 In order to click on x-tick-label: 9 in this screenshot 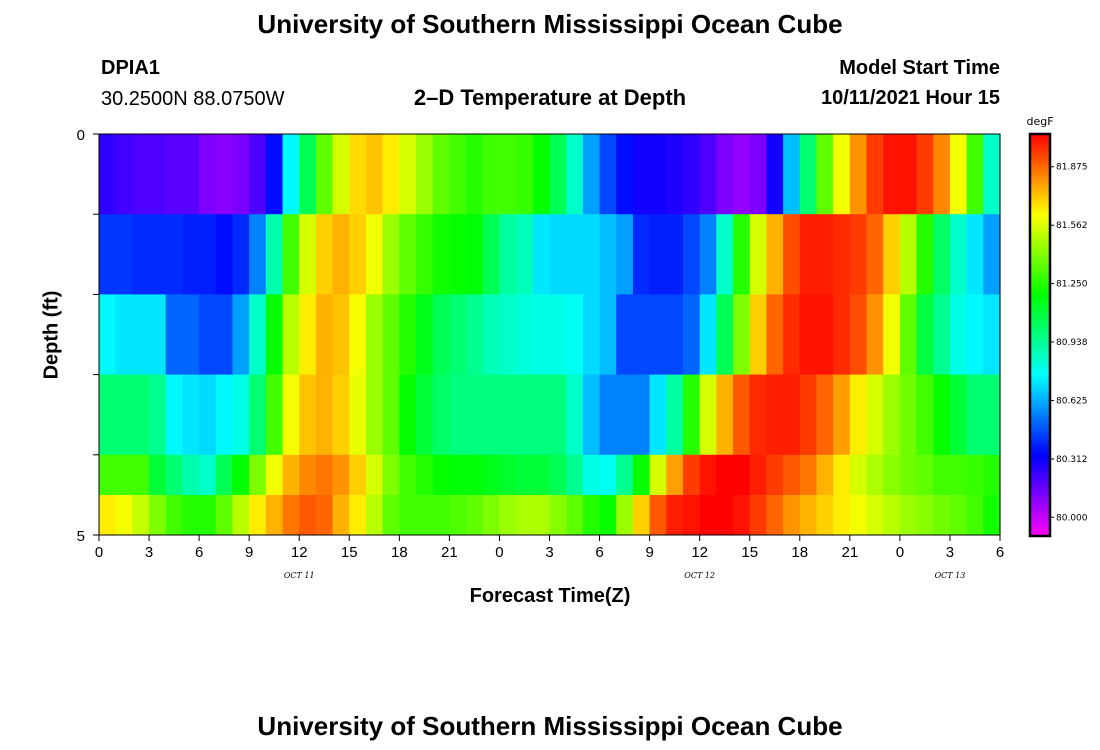, I will do `click(249, 552)`.